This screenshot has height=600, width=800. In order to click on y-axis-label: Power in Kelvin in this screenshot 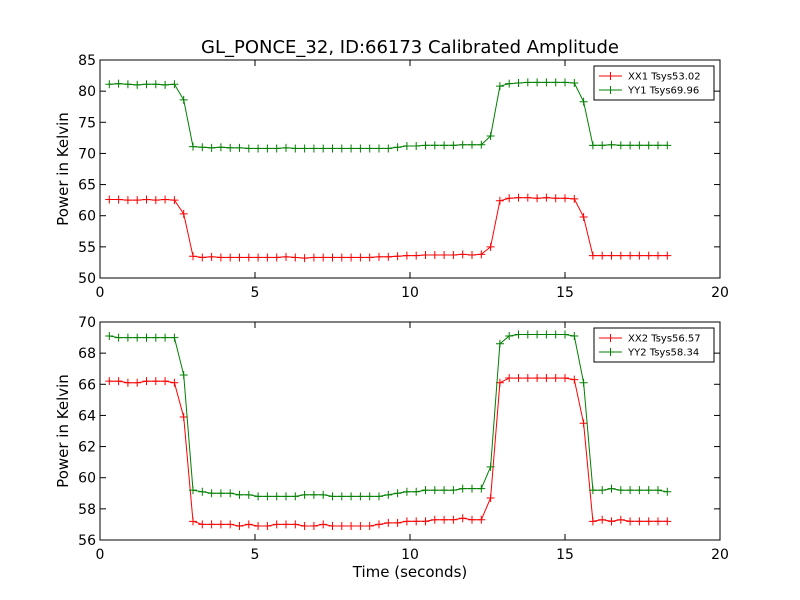, I will do `click(63, 169)`.